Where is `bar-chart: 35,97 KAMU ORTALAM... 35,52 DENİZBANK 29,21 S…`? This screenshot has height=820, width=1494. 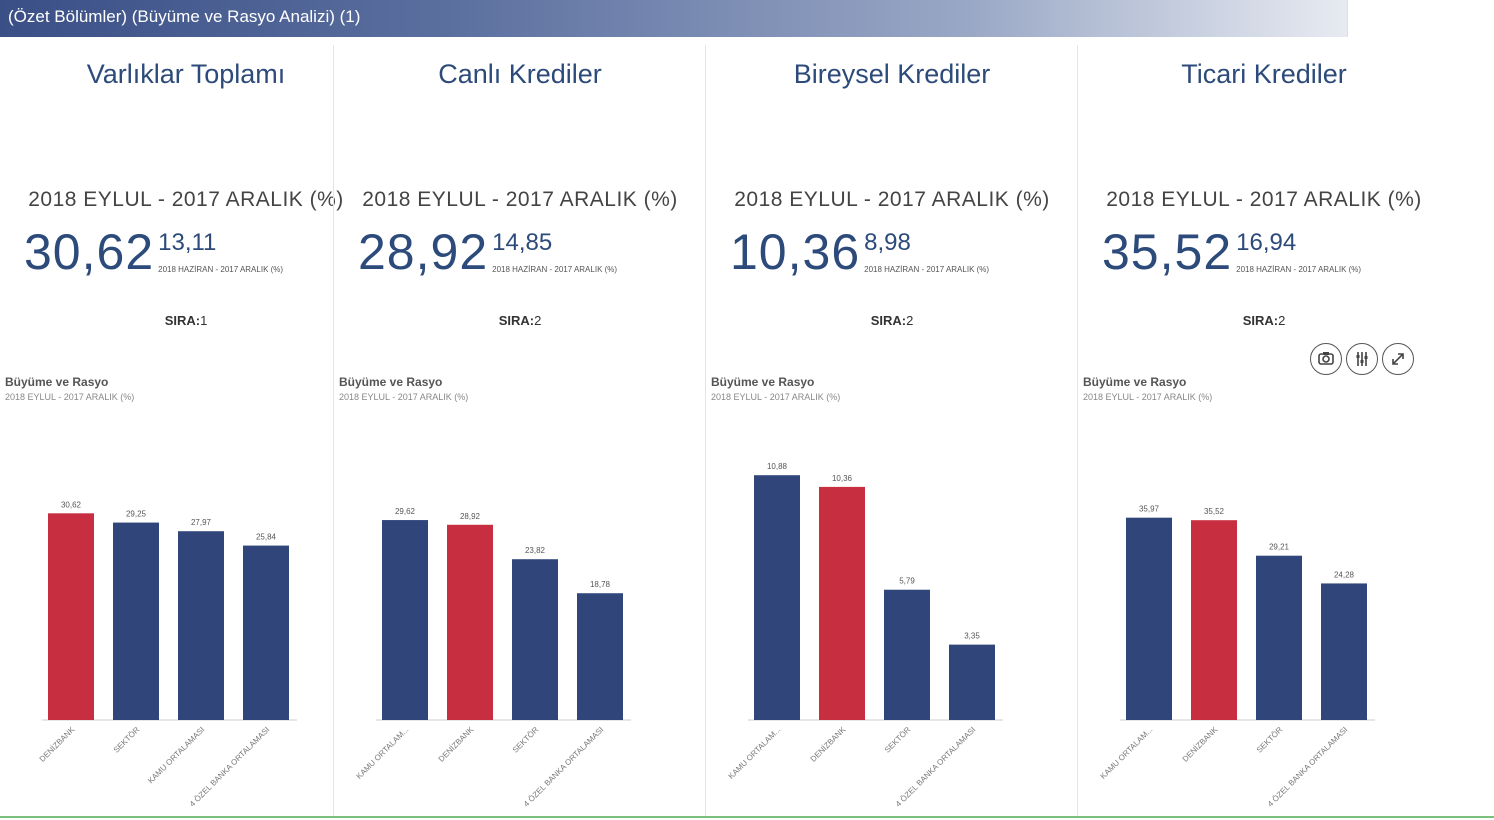 bar-chart: 35,97 KAMU ORTALAM... 35,52 DENİZBANK 29,21 S… is located at coordinates (1264, 620).